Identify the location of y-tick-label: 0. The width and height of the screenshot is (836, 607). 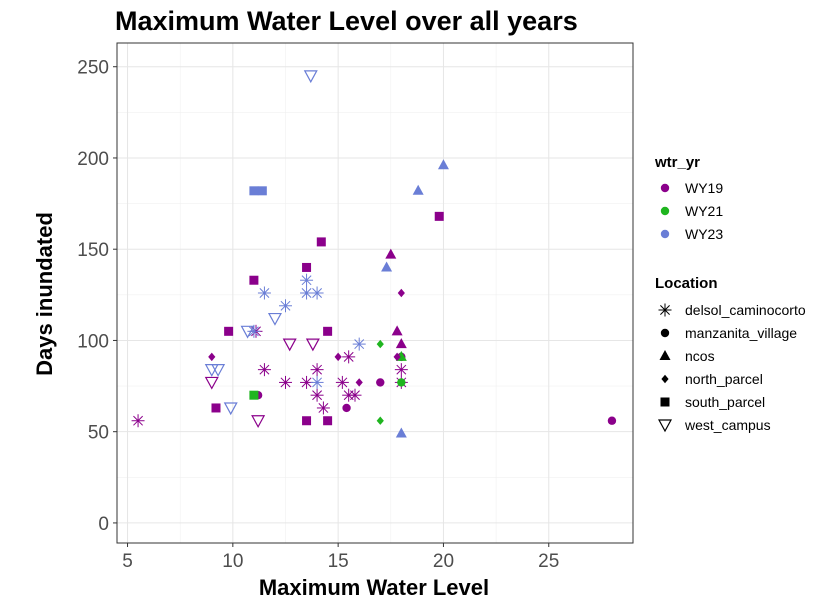
(103, 524).